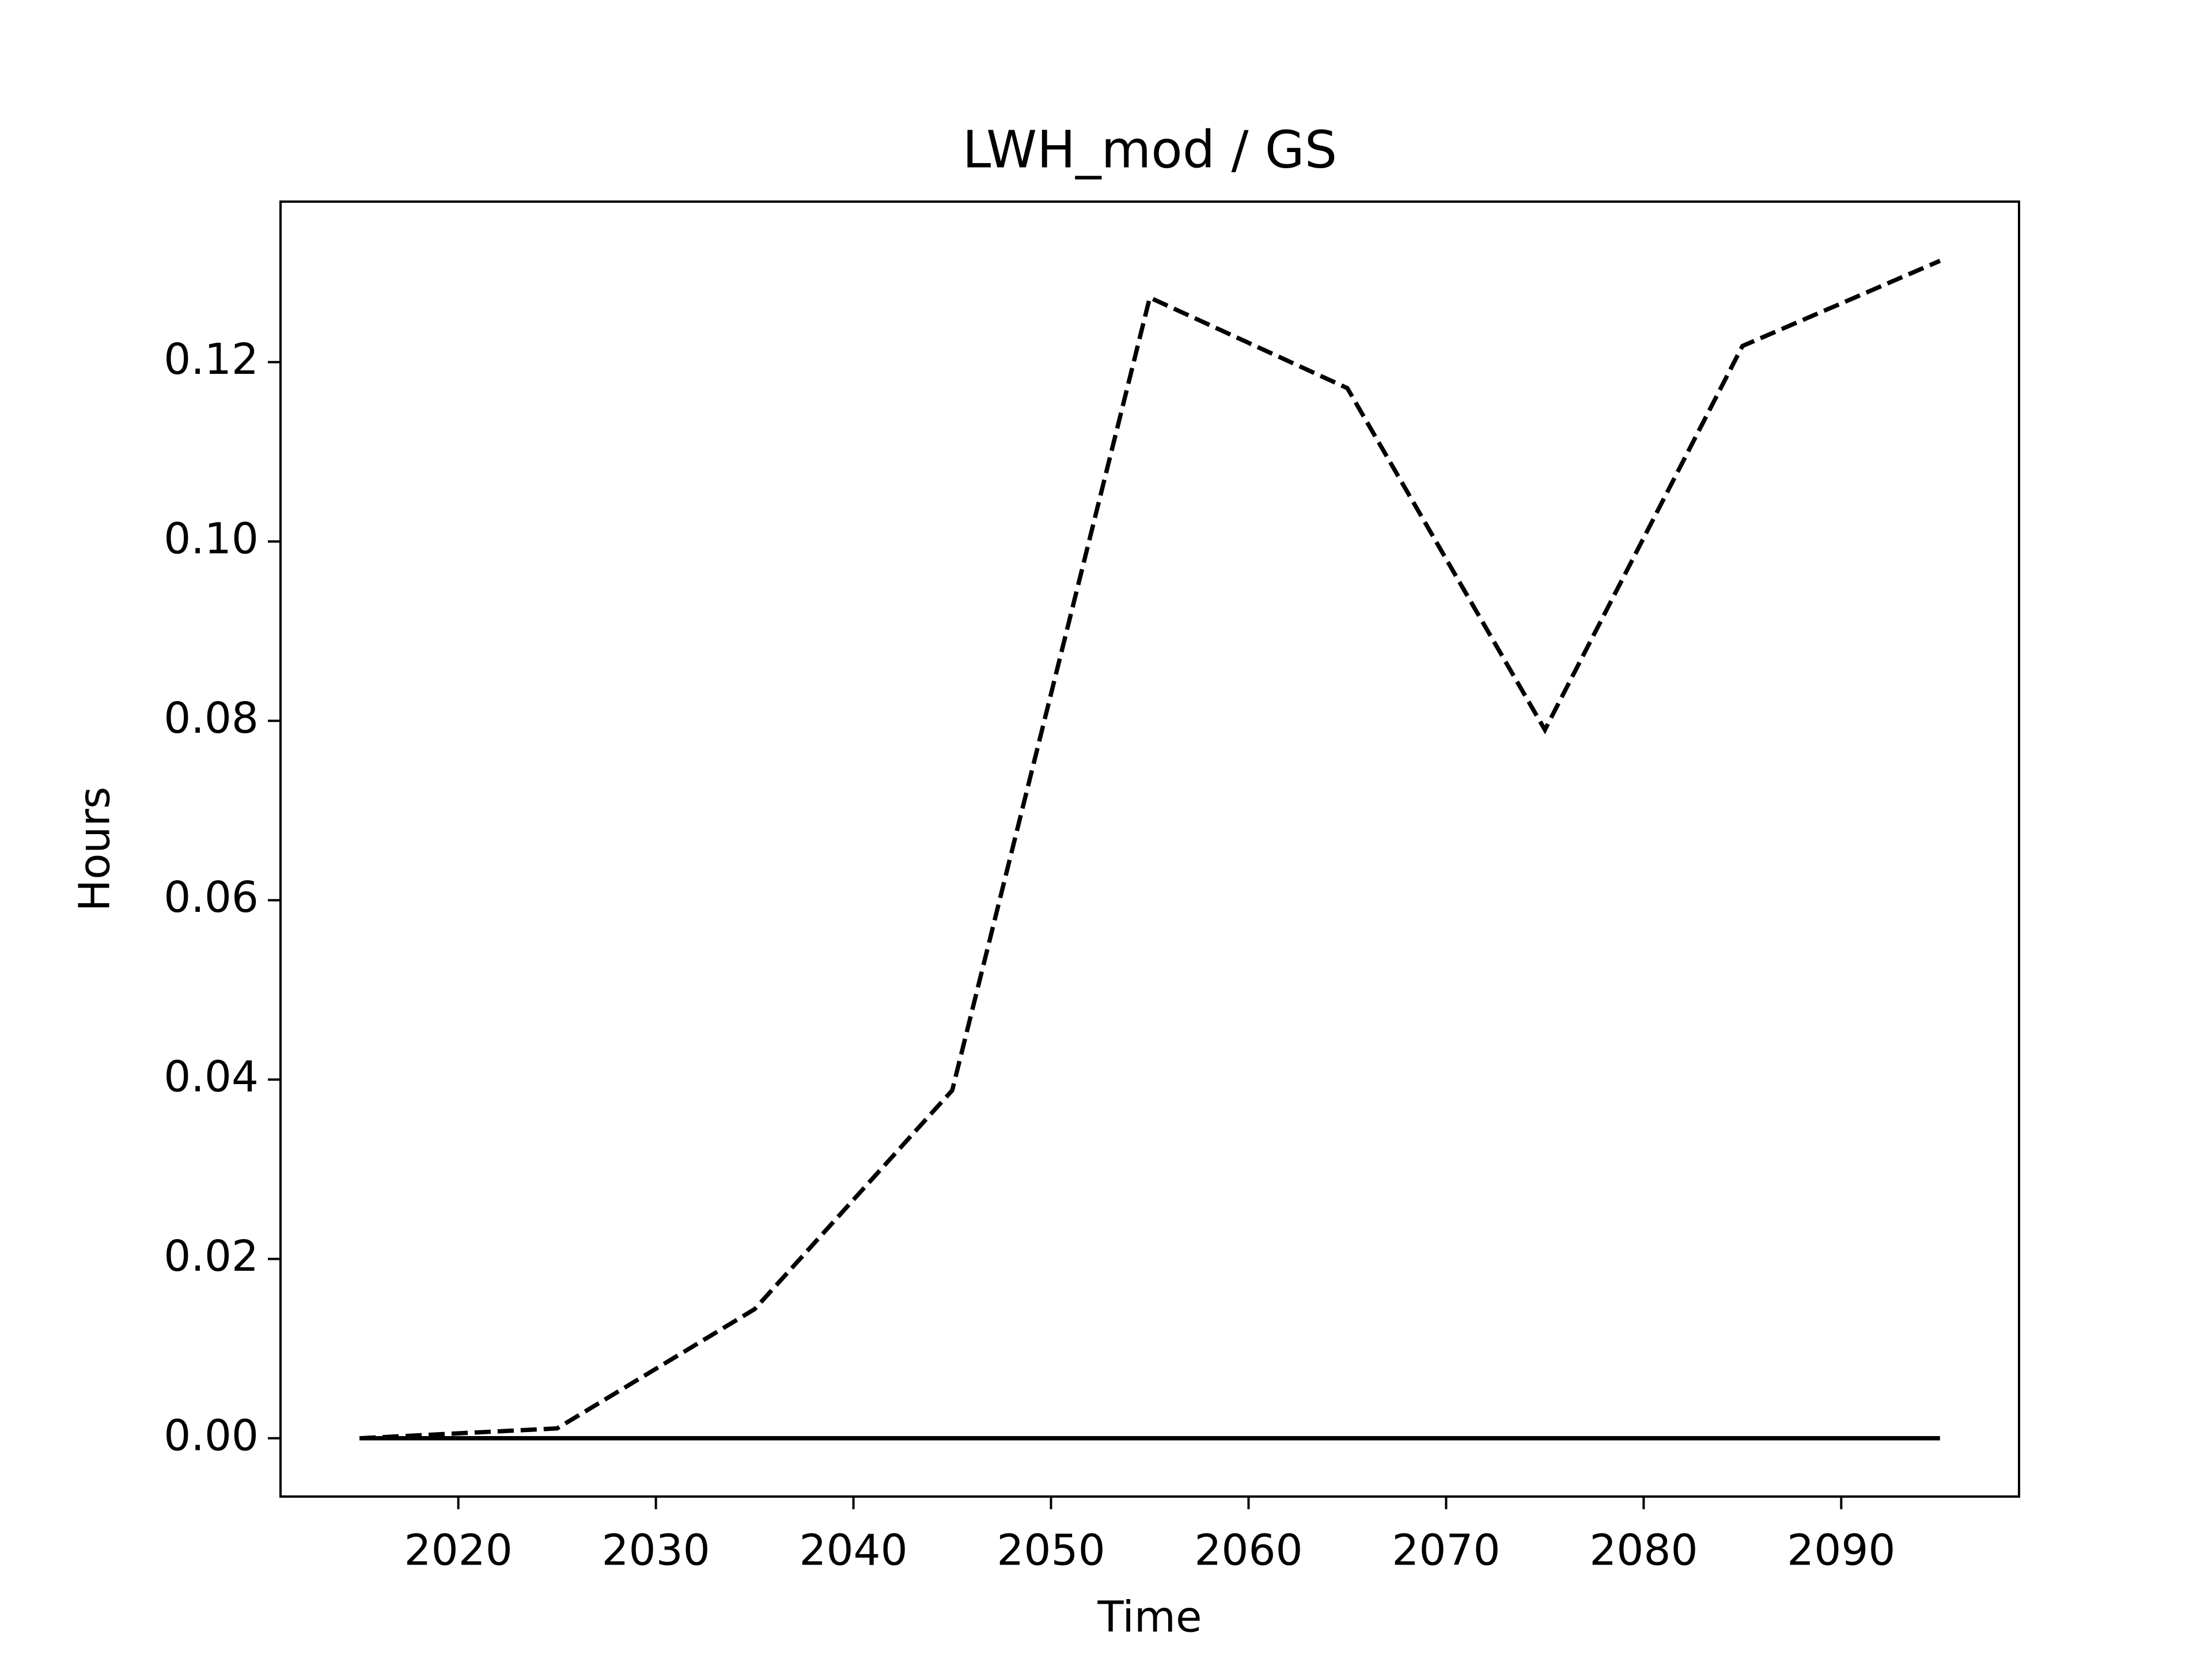  Describe the element at coordinates (211, 539) in the screenshot. I see `y-tick-label: 0.10` at that location.